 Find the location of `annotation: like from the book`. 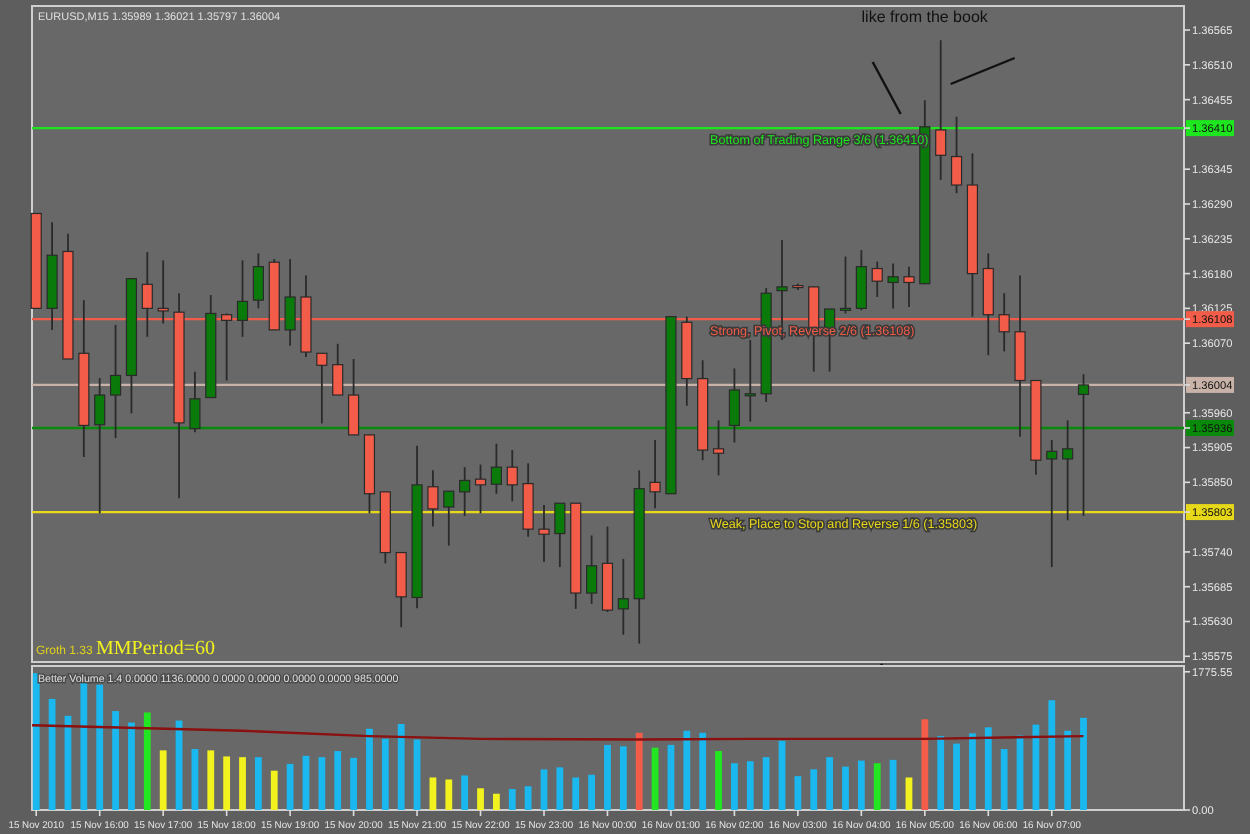

annotation: like from the book is located at coordinates (925, 17).